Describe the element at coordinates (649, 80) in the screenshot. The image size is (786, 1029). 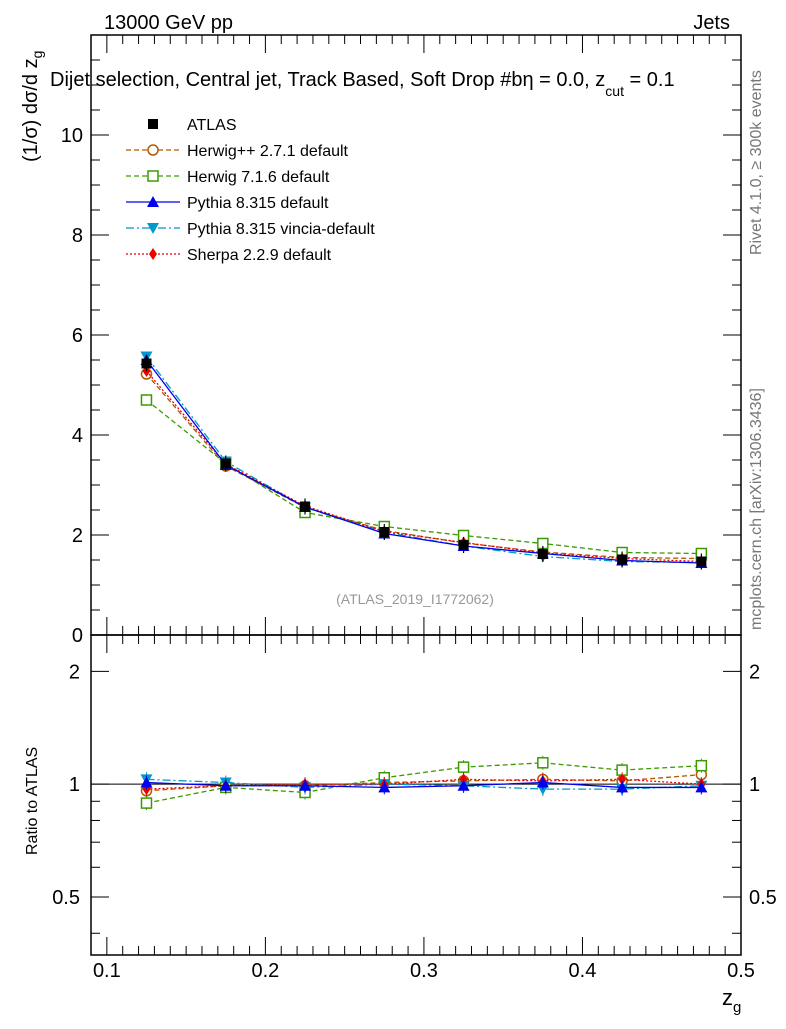
I see `plot-title-end: = 0.1` at that location.